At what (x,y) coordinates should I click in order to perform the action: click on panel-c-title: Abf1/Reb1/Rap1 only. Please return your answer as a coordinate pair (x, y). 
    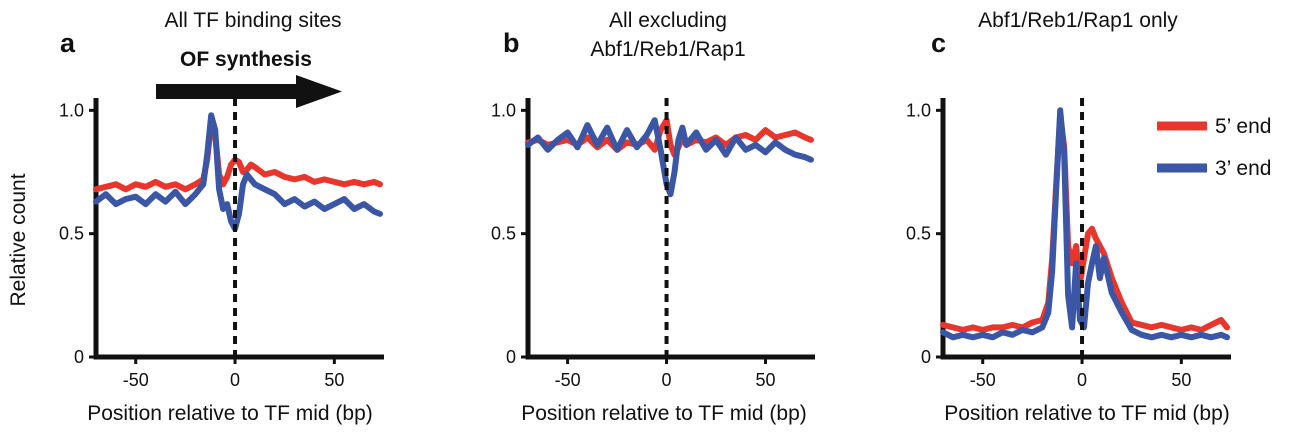
    Looking at the image, I should click on (1078, 20).